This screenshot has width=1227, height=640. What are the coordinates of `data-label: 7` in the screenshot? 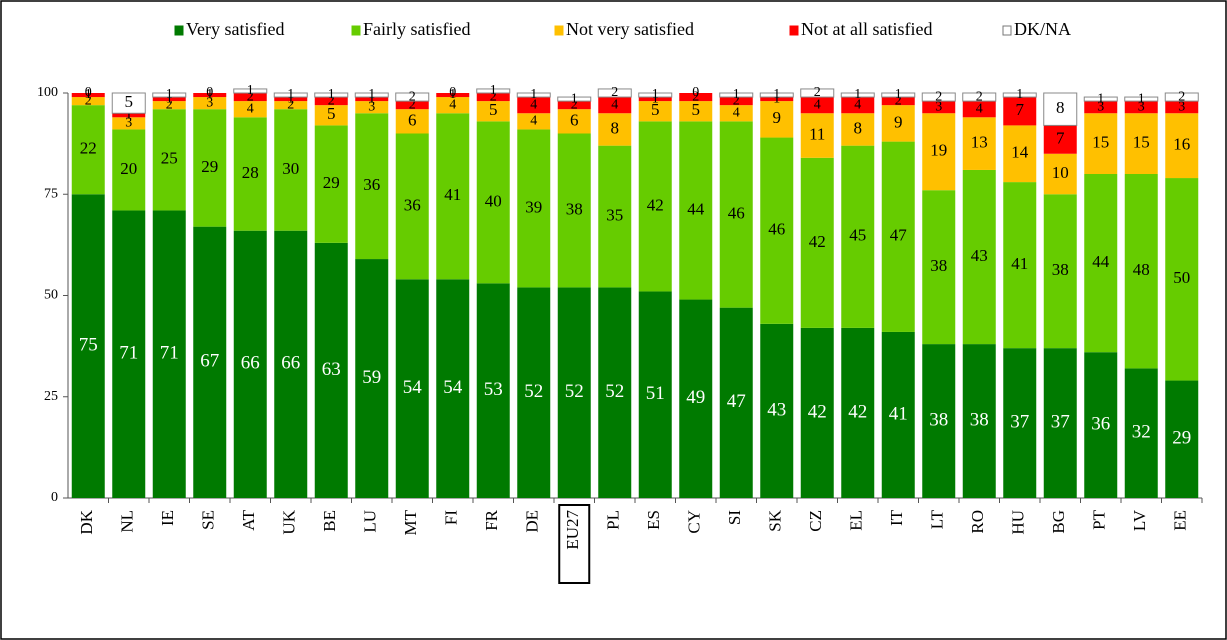 It's located at (1060, 137).